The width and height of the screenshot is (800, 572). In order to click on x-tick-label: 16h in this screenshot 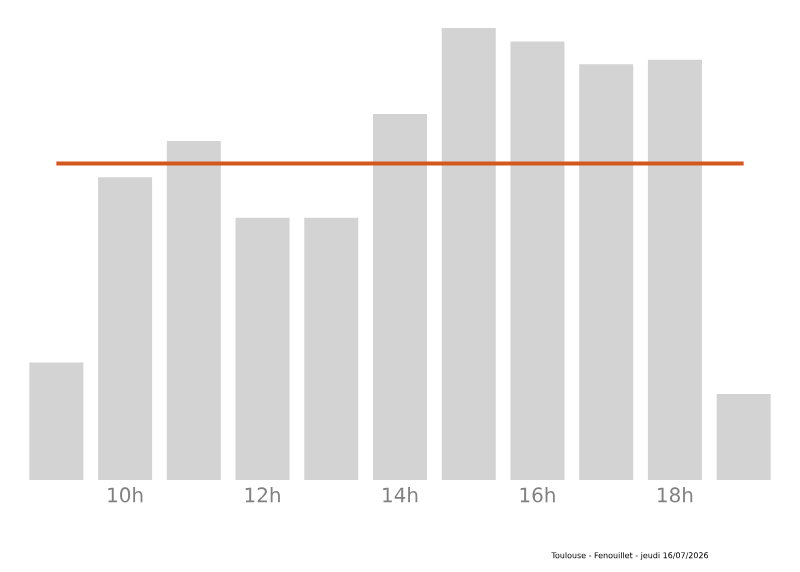, I will do `click(537, 495)`.